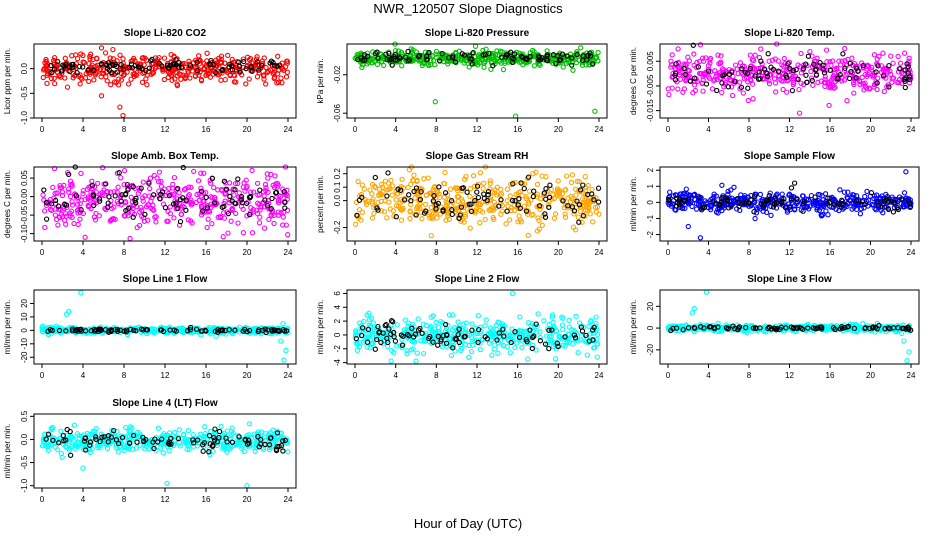 This screenshot has width=936, height=540. What do you see at coordinates (337, 349) in the screenshot?
I see `y-tick-label: -2` at bounding box center [337, 349].